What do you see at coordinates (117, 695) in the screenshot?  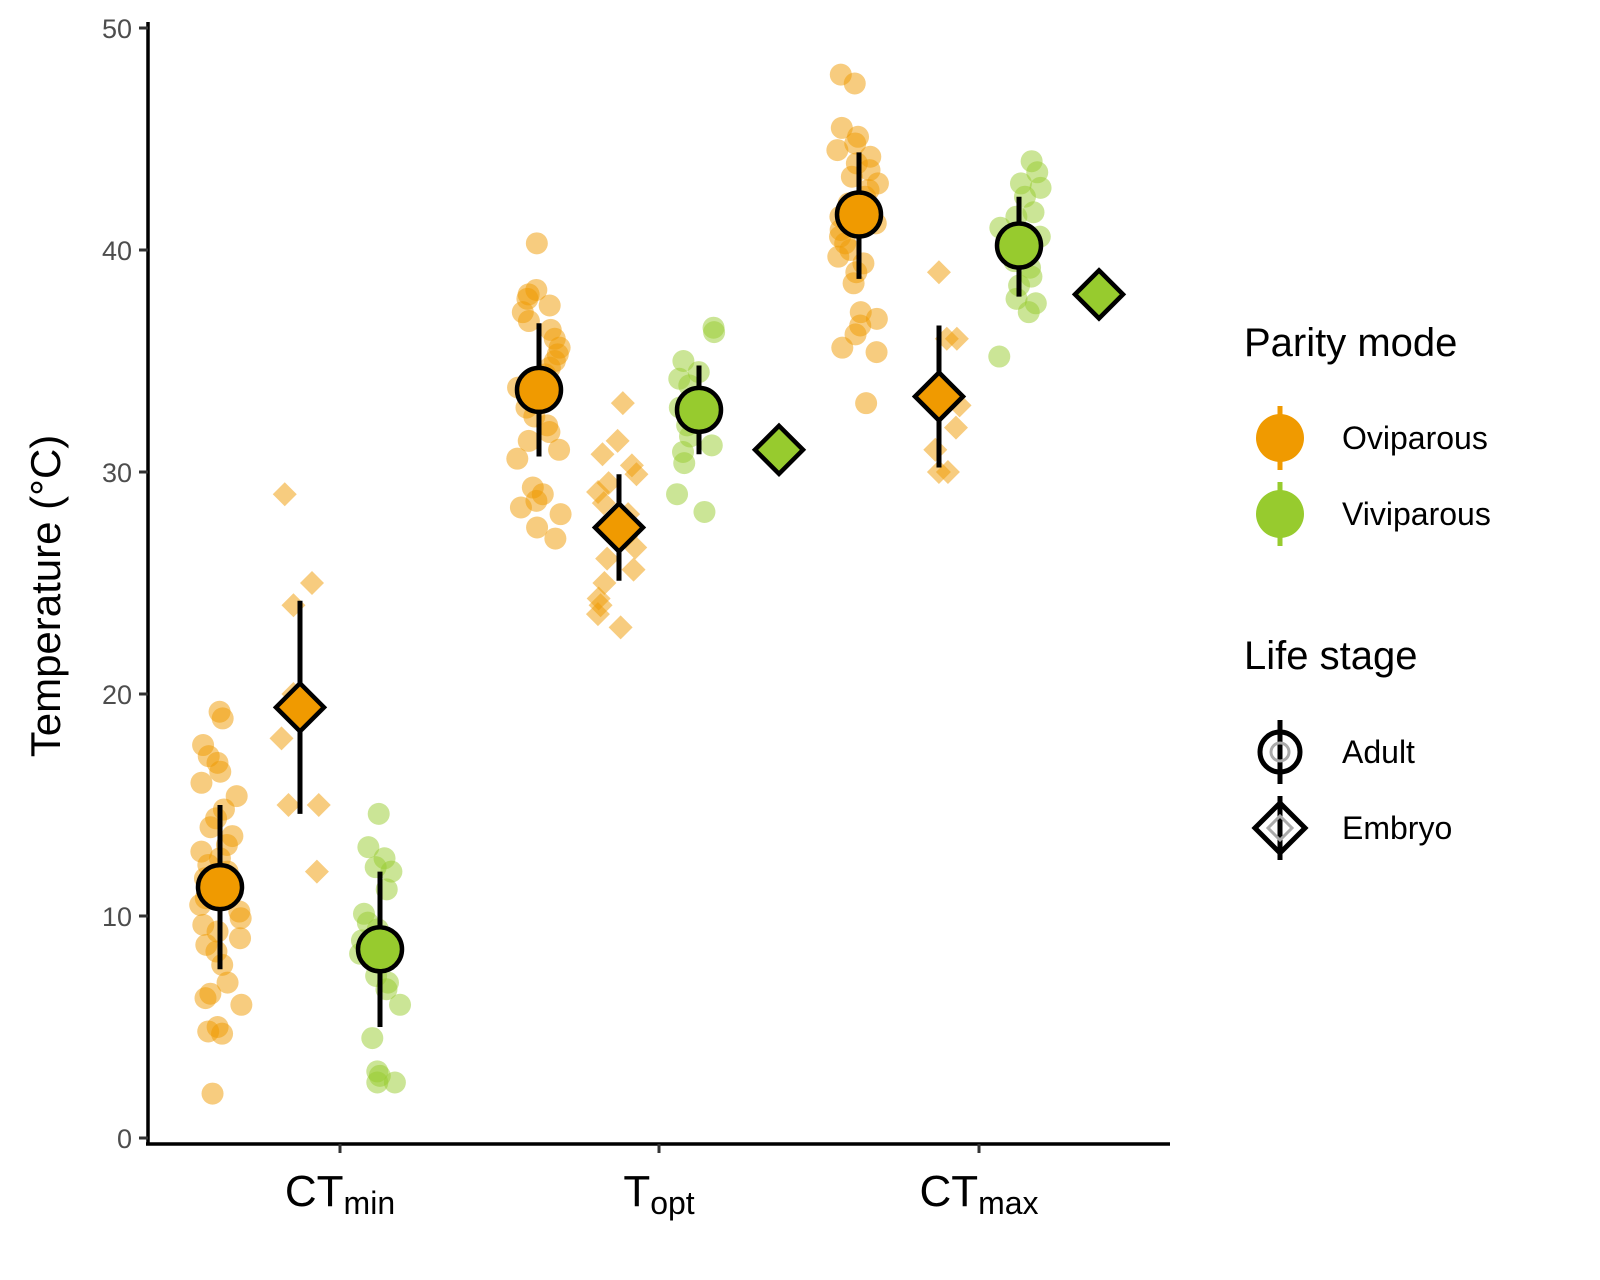 I see `y-tick-label: 20` at bounding box center [117, 695].